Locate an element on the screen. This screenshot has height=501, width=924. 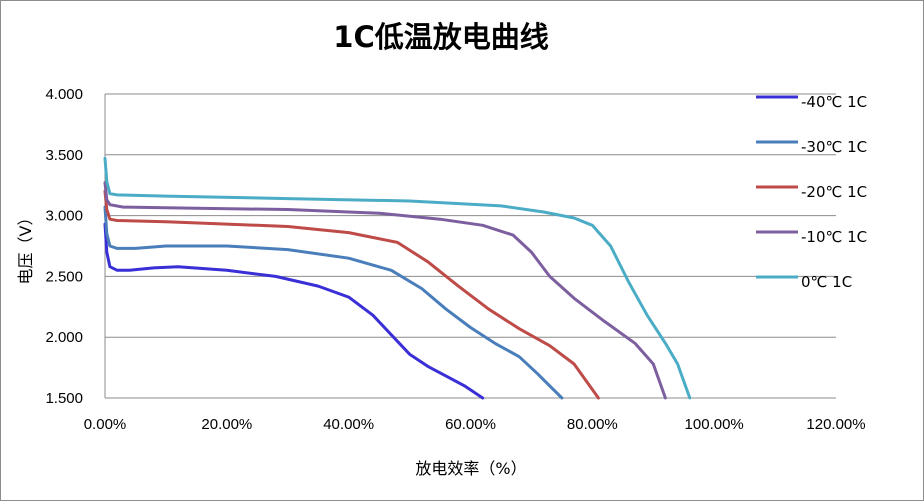
y-tick-labels: 1.500 2.000 2.500 3.000 3.500 4.000 is located at coordinates (64, 246).